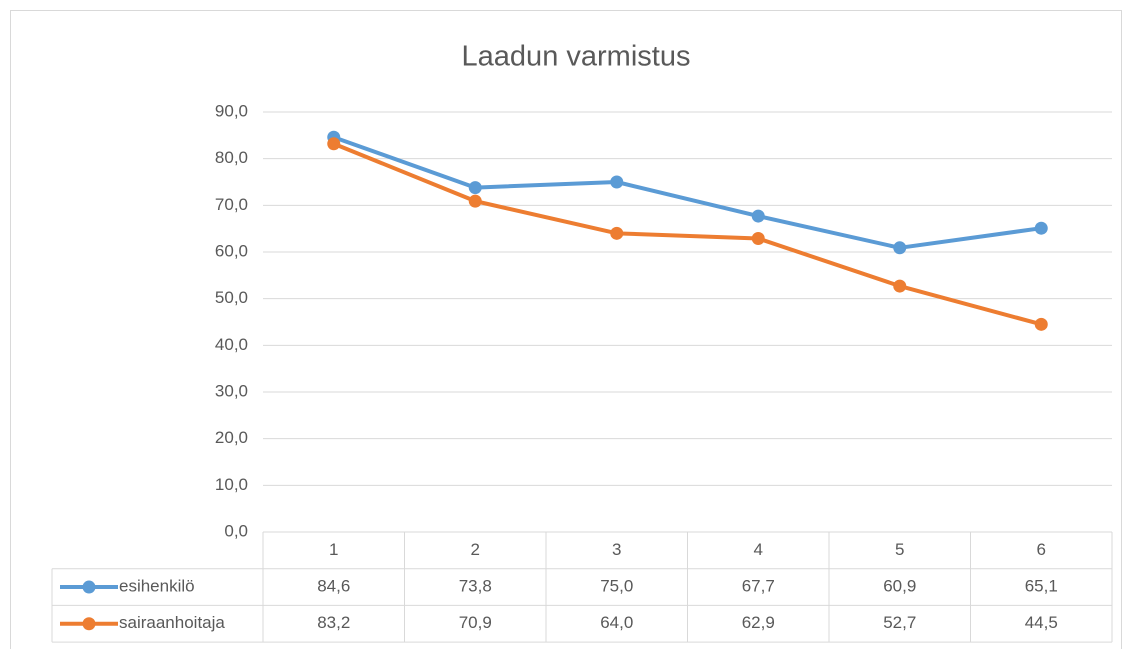 This screenshot has height=649, width=1132. Describe the element at coordinates (231, 204) in the screenshot. I see `y-tick-label: 70,0` at that location.